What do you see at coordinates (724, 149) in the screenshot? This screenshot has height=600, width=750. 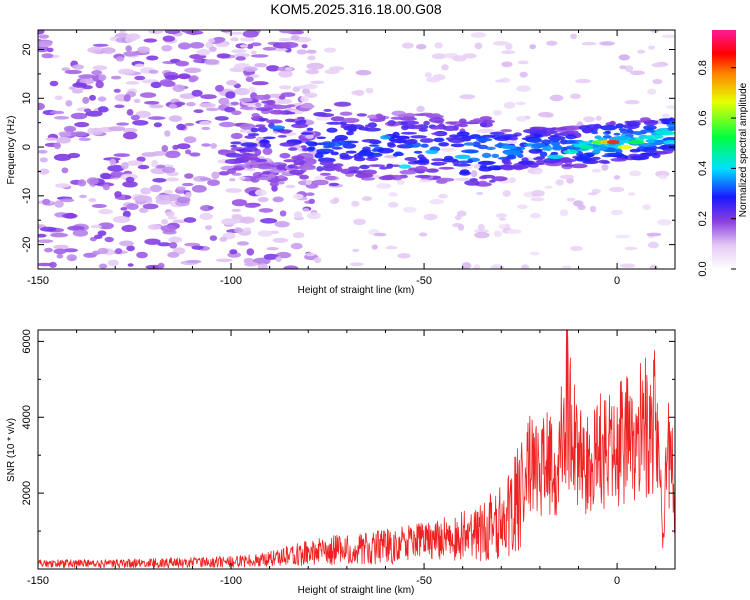 I see `colorbar-gradient` at bounding box center [724, 149].